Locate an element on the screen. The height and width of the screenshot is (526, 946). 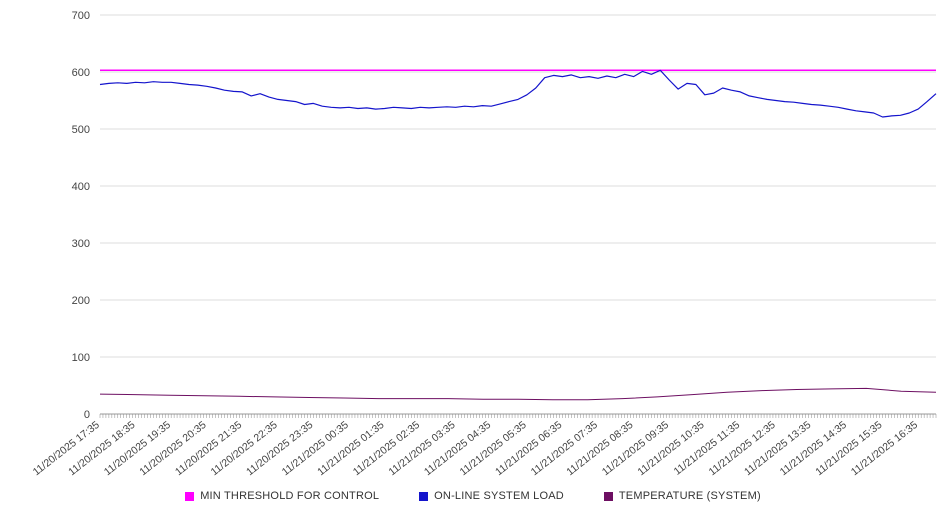
legend-swatch-temperature is located at coordinates (608, 496).